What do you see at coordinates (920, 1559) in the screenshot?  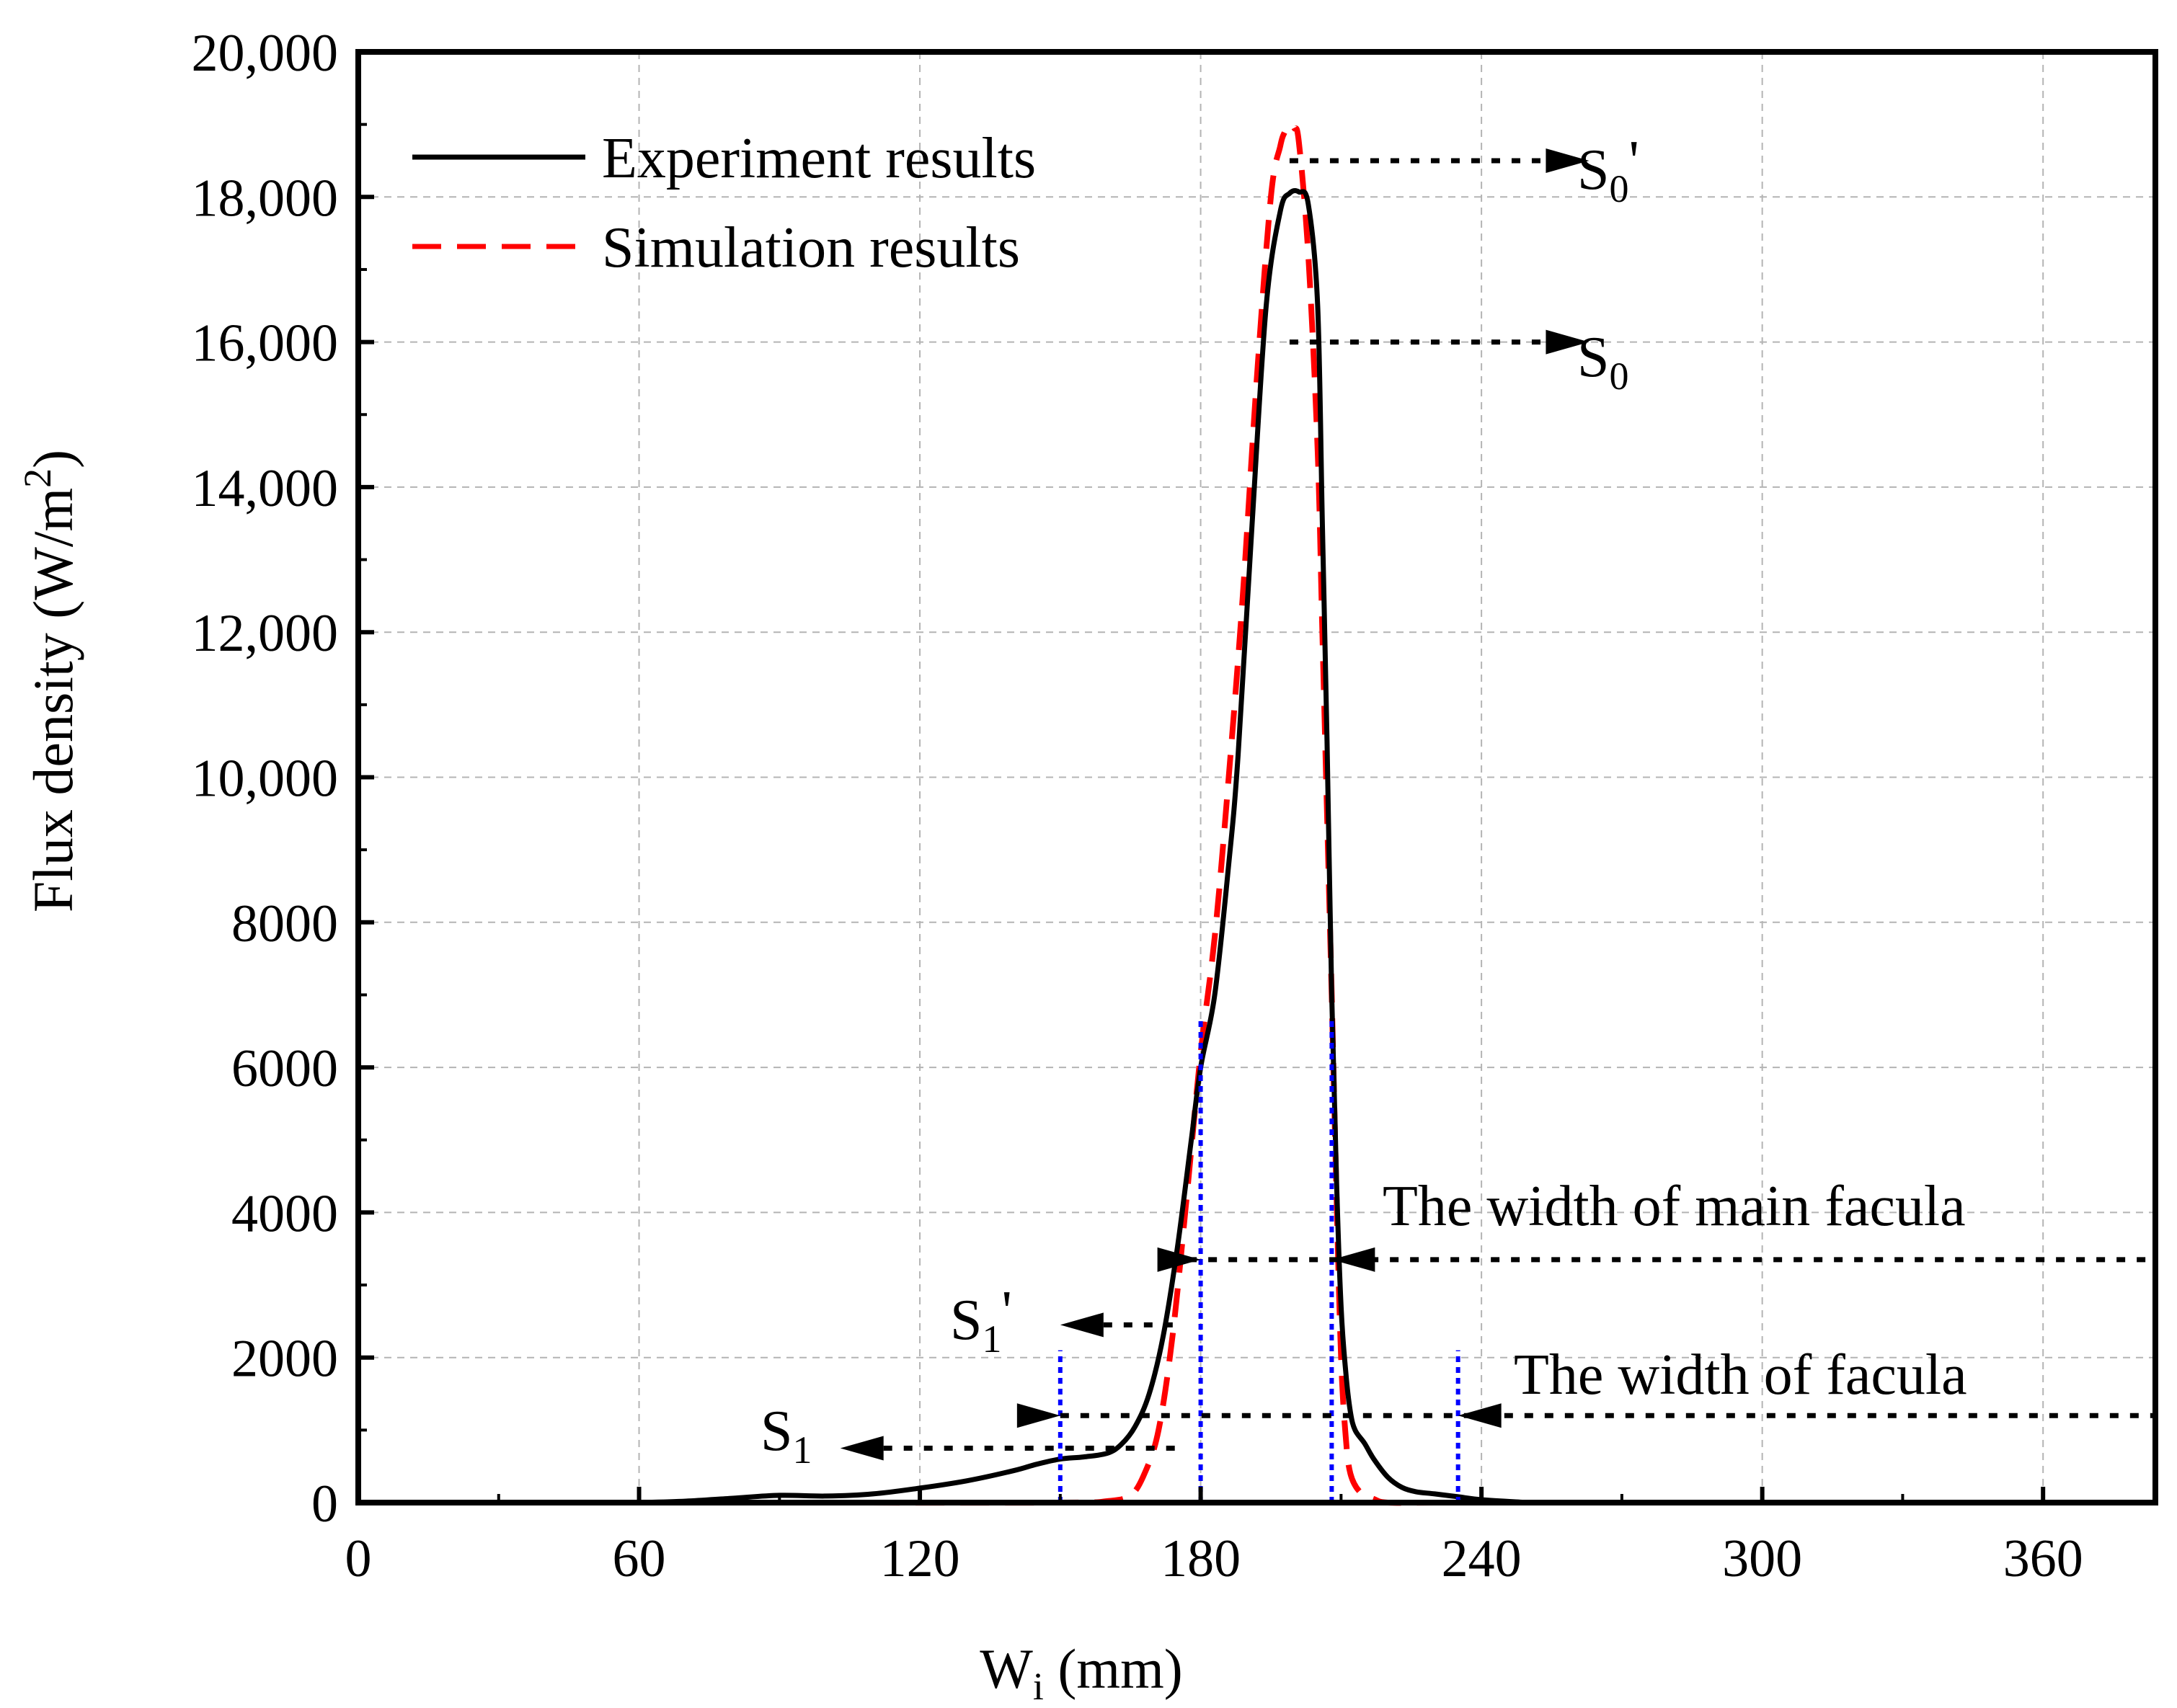 I see `x-tick-label: 120` at bounding box center [920, 1559].